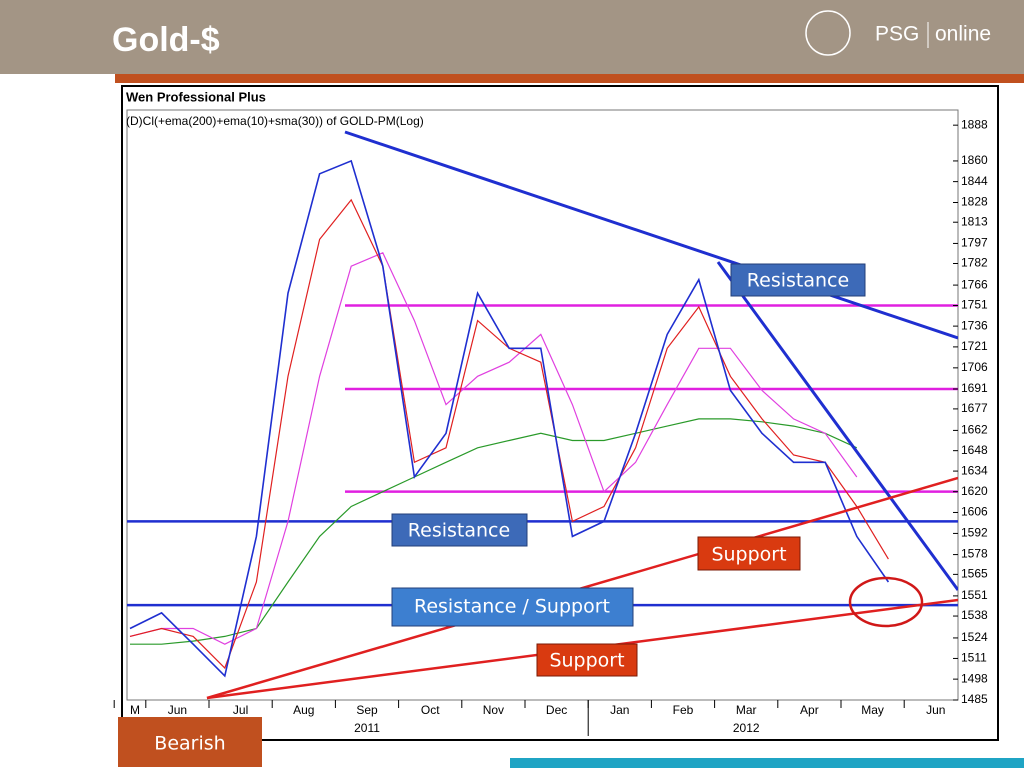 This screenshot has width=1024, height=773. Describe the element at coordinates (828, 33) in the screenshot. I see `logo-emblem` at that location.